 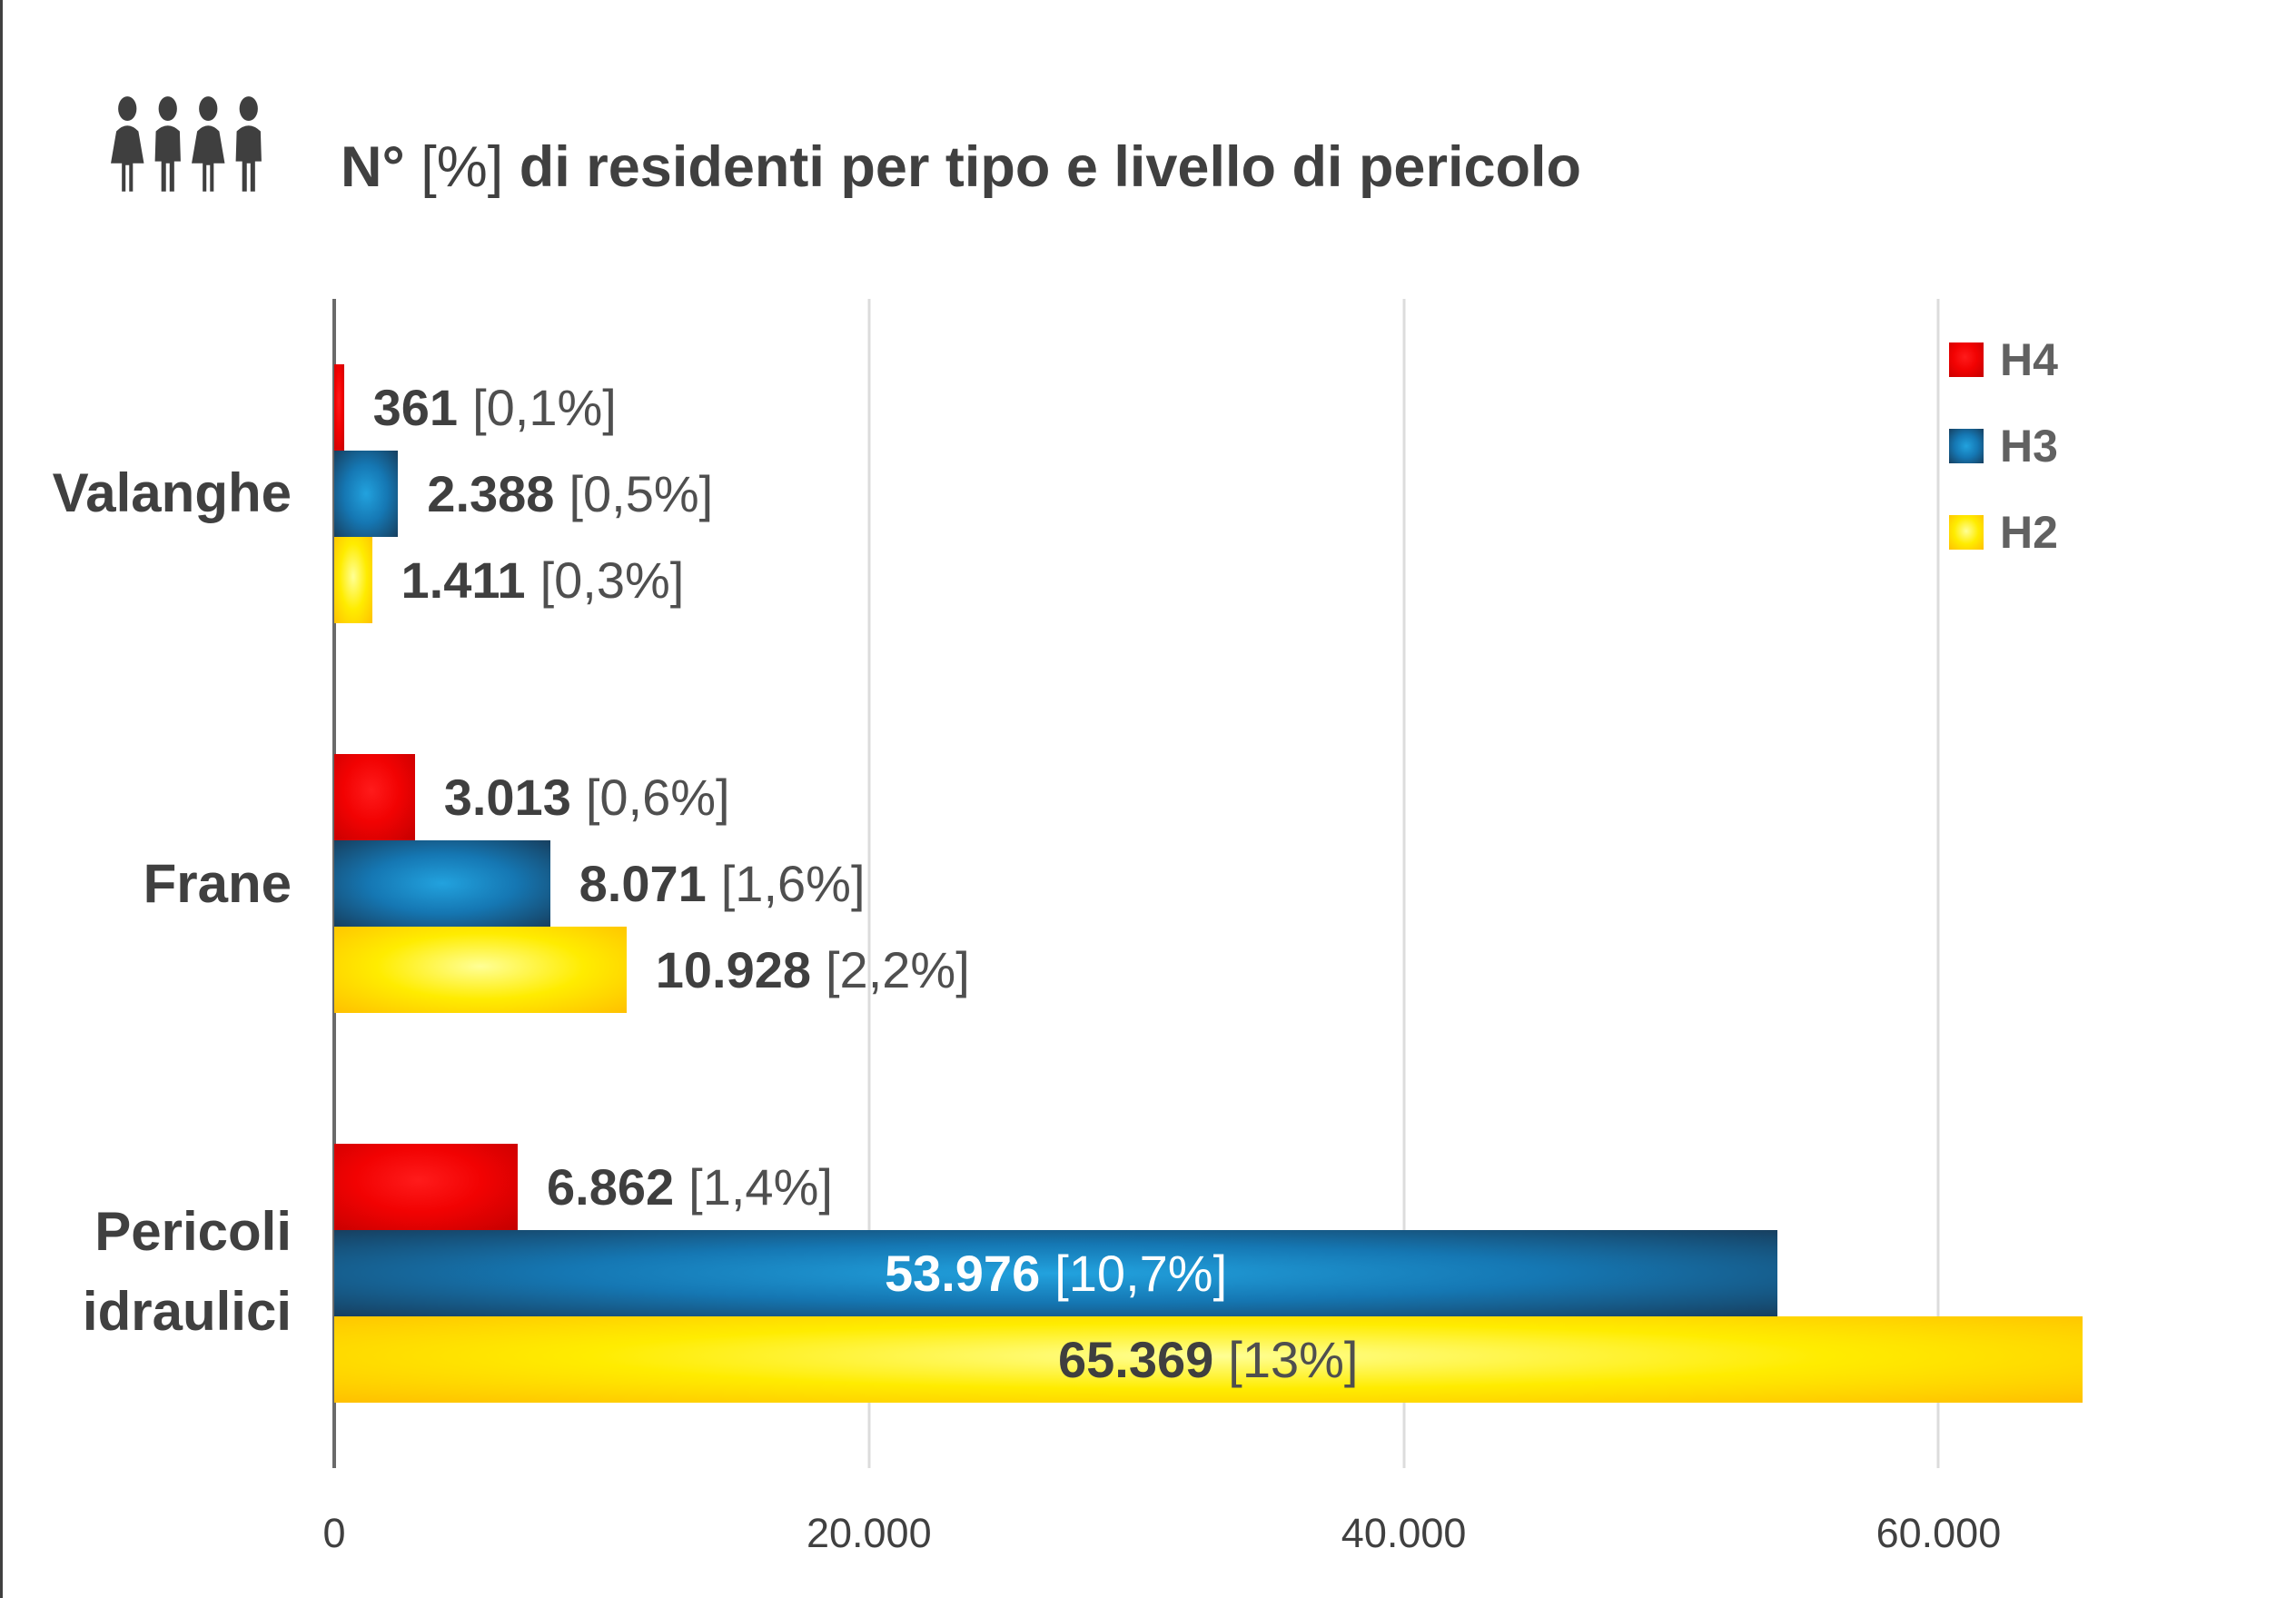 I want to click on bar-pericoli-h2: 65.369 [13%], so click(x=1208, y=1359).